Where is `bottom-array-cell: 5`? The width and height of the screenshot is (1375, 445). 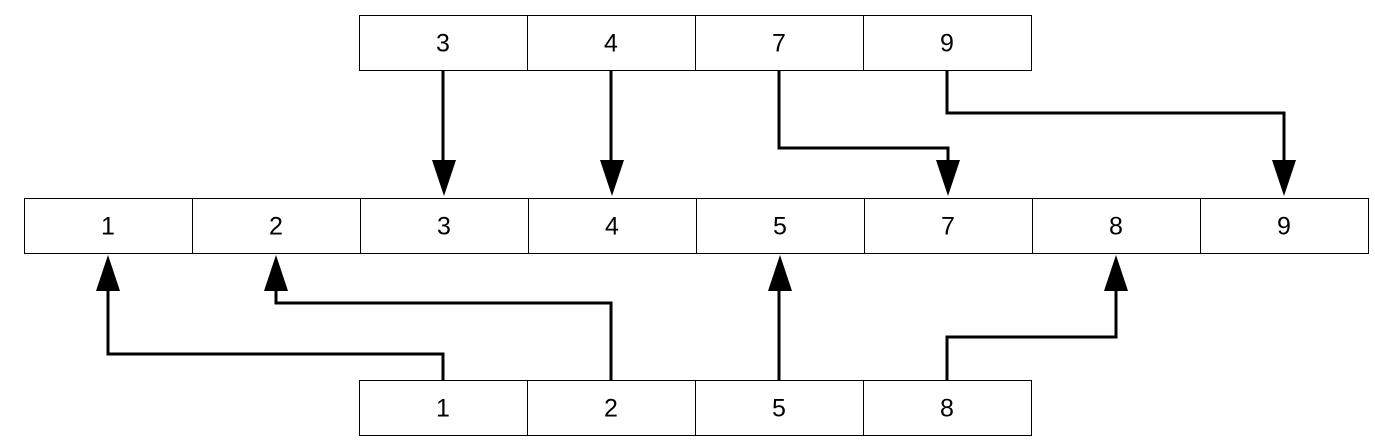 bottom-array-cell: 5 is located at coordinates (779, 408).